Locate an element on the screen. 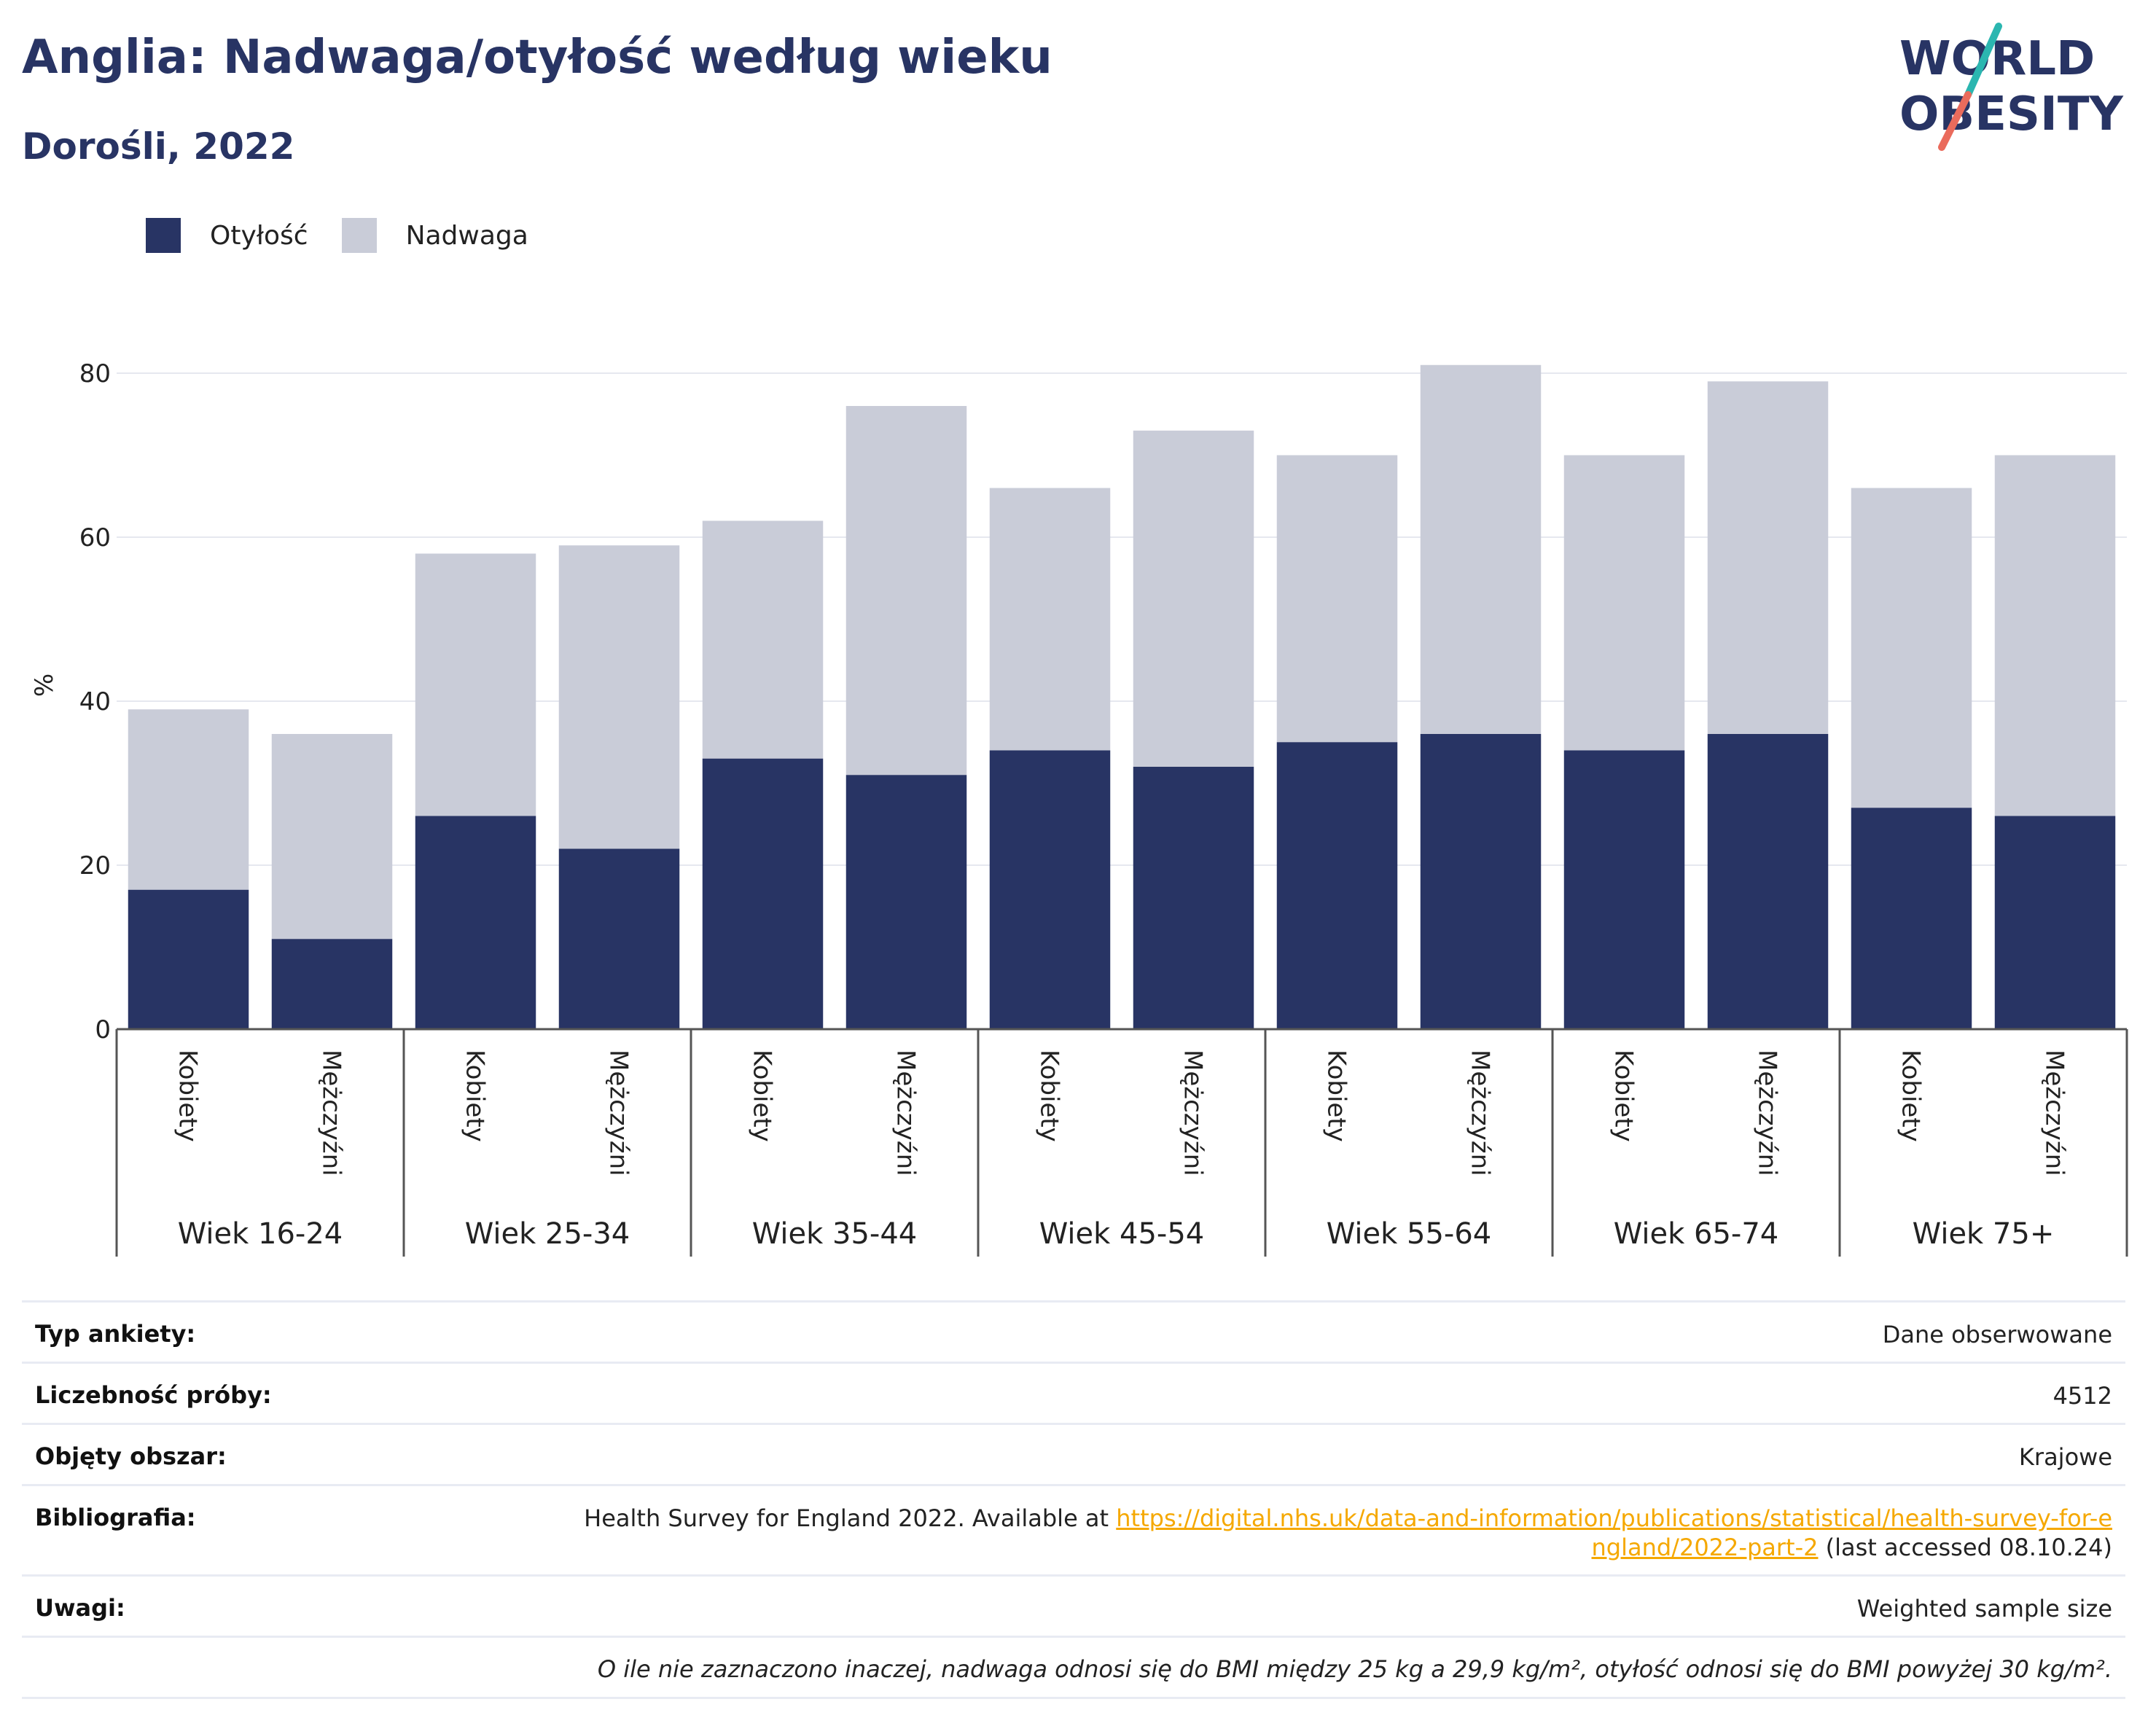 The image size is (2156, 1734). chart-title: Anglia: Nadwaga/otyłość według wieku is located at coordinates (537, 58).